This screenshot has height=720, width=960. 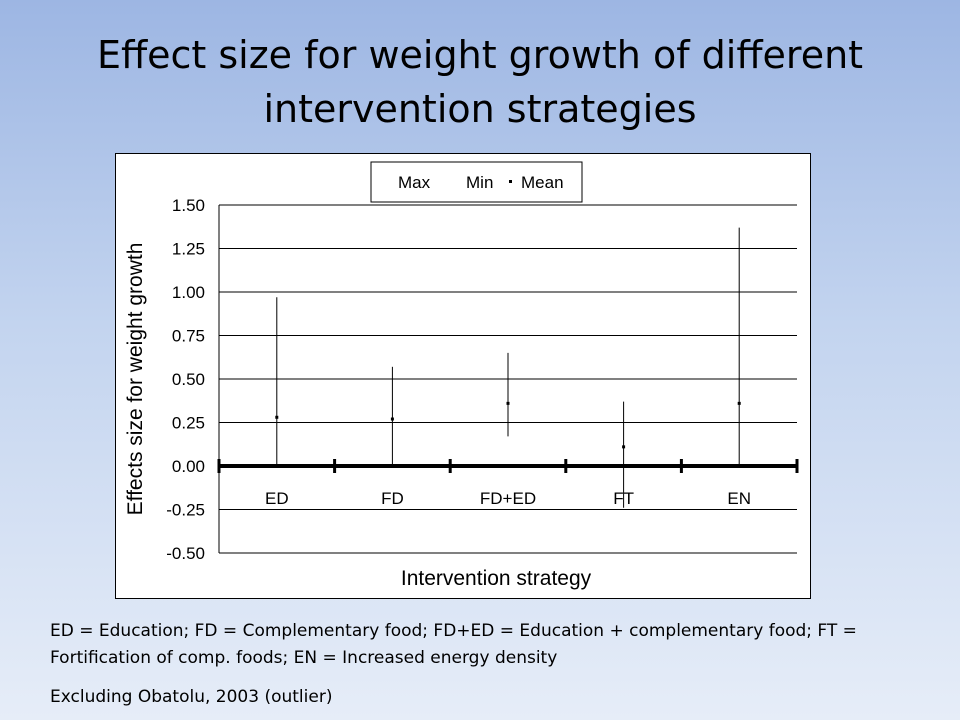 What do you see at coordinates (392, 498) in the screenshot?
I see `x-tick-label: FD` at bounding box center [392, 498].